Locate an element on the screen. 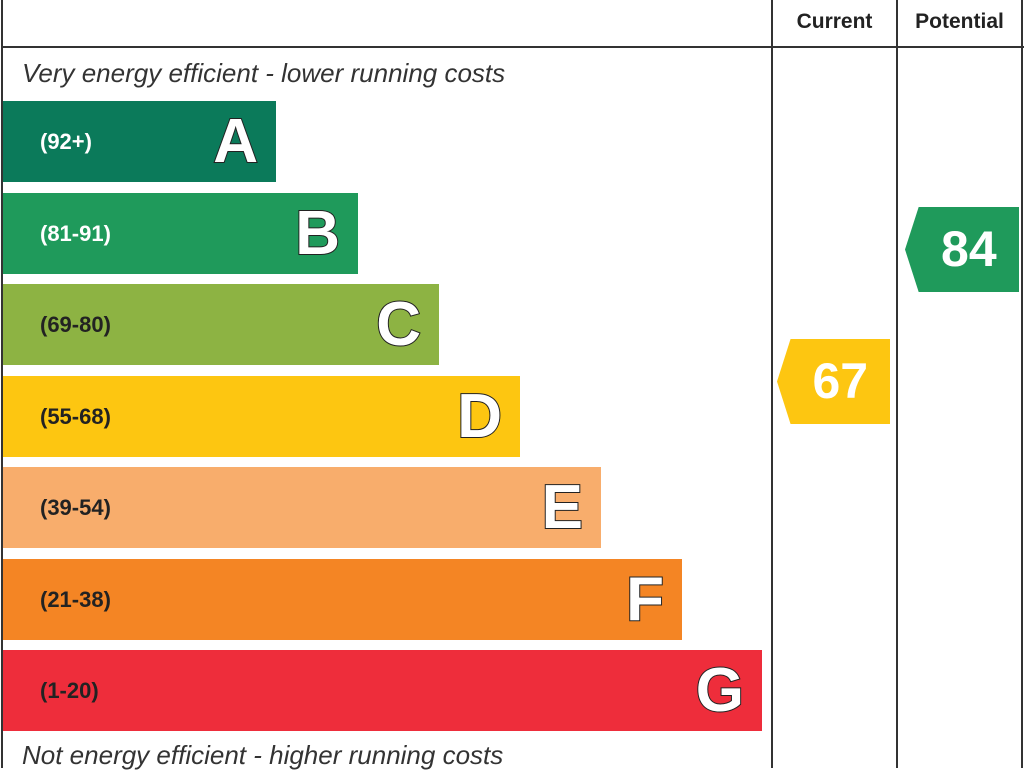 The width and height of the screenshot is (1024, 771). band-letter: D is located at coordinates (479, 416).